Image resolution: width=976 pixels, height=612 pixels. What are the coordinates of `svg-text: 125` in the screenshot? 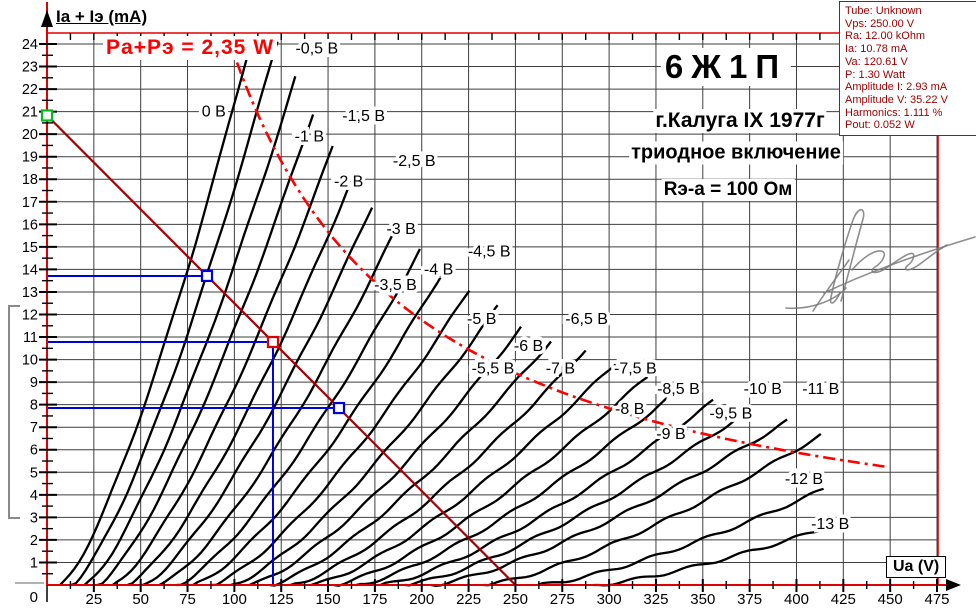 It's located at (281, 599).